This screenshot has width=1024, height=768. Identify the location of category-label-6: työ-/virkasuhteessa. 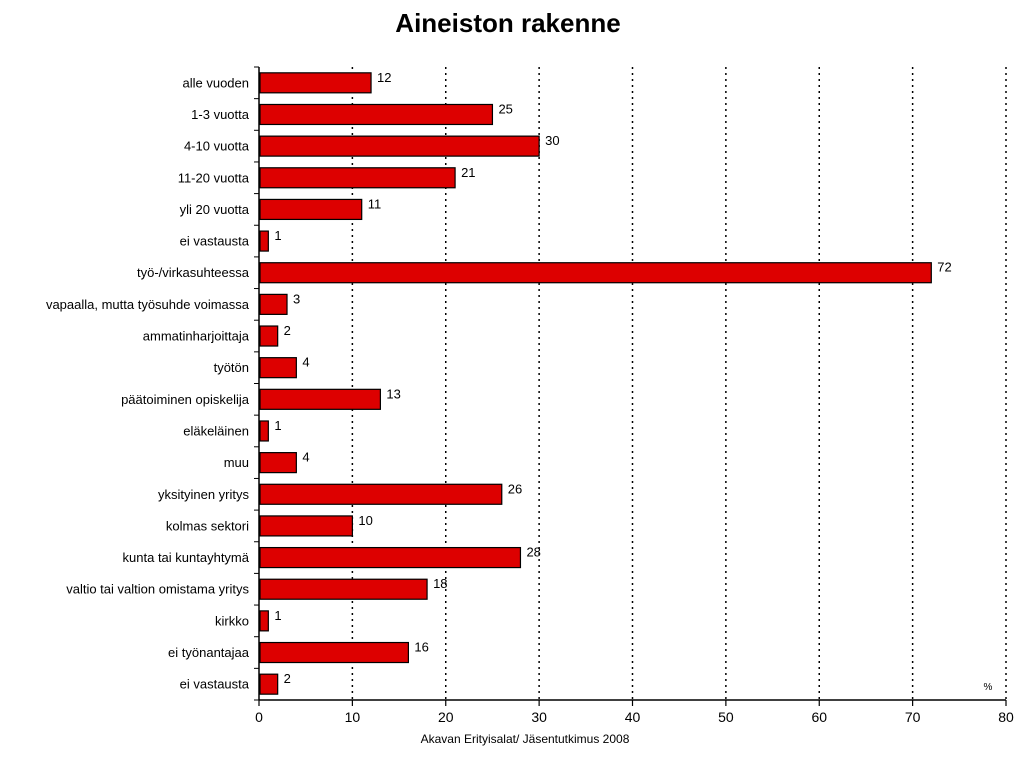
(193, 272).